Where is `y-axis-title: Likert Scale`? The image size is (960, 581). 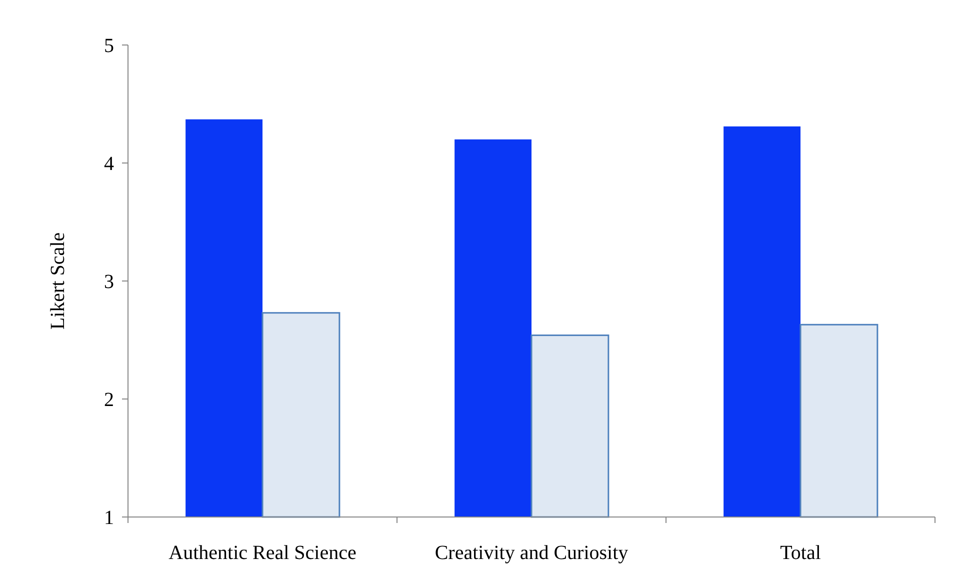
y-axis-title: Likert Scale is located at coordinates (58, 281).